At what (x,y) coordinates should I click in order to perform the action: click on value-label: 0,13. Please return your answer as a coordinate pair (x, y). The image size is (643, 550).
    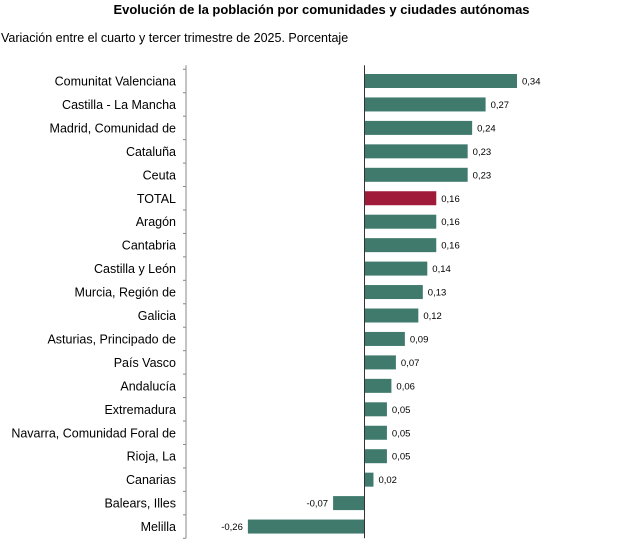
    Looking at the image, I should click on (437, 293).